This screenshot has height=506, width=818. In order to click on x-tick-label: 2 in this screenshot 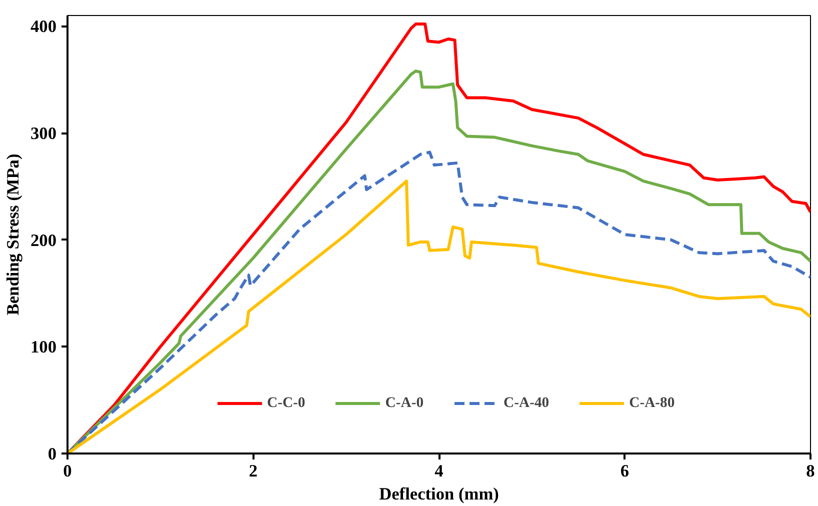, I will do `click(253, 471)`.